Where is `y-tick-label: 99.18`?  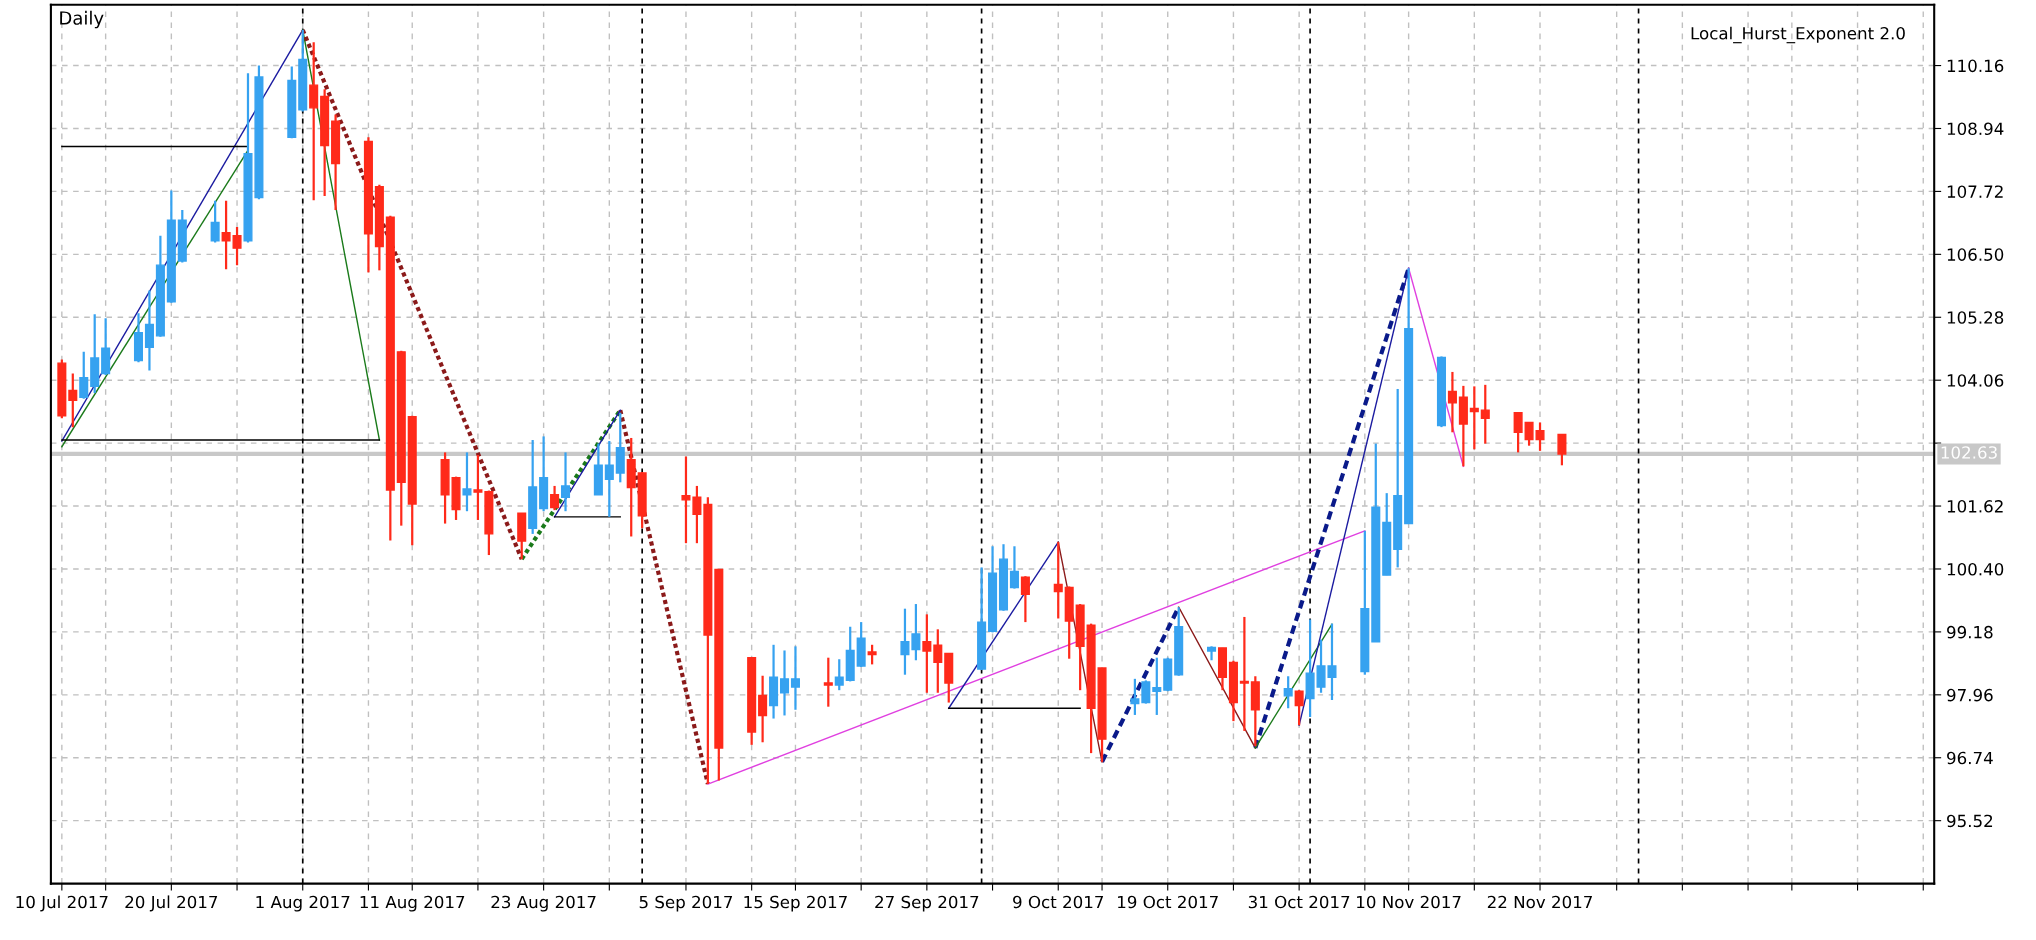
y-tick-label: 99.18 is located at coordinates (1970, 632).